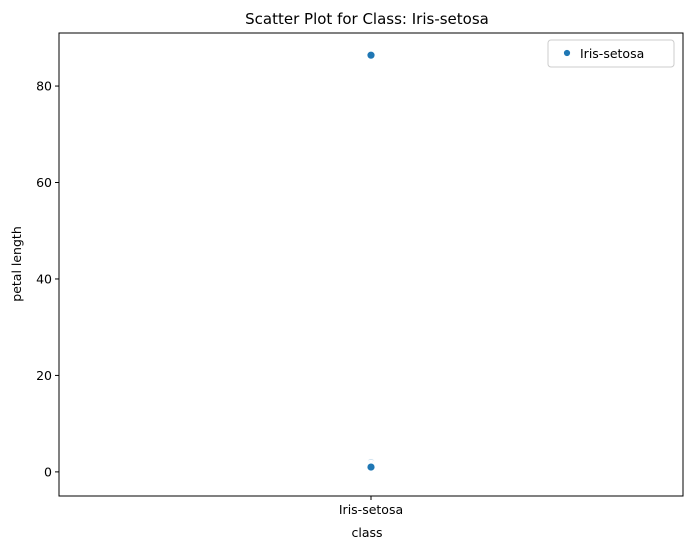 The height and width of the screenshot is (547, 686). I want to click on y-axis-label: petal length, so click(16, 263).